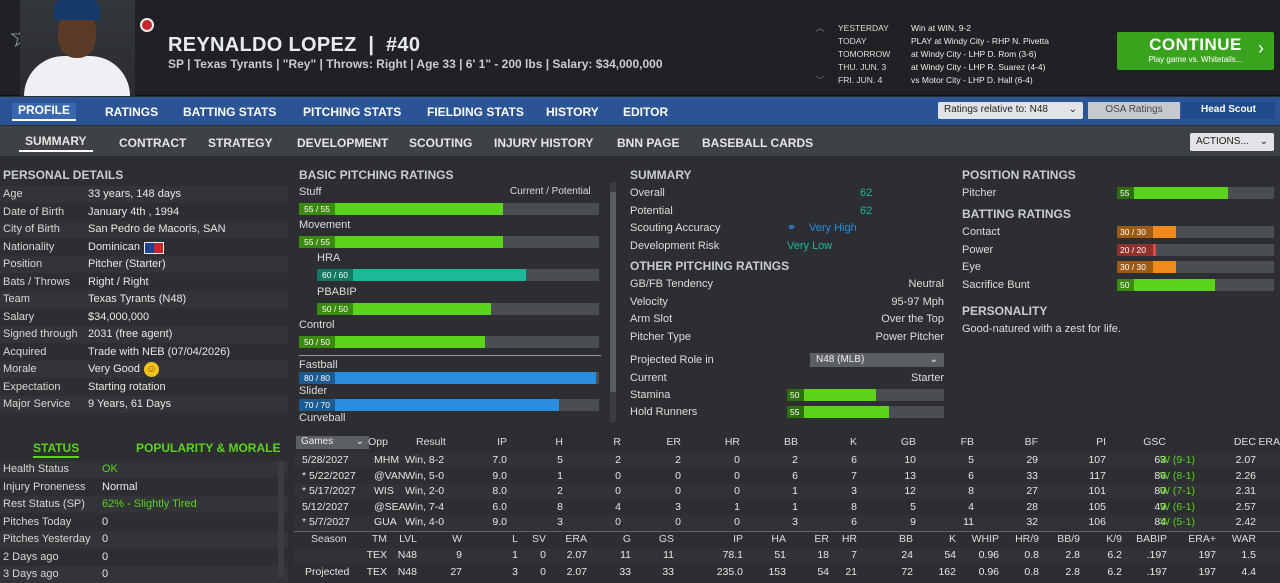 The height and width of the screenshot is (583, 1280). Describe the element at coordinates (343, 143) in the screenshot. I see `tab-development: DEVELOPMENT` at that location.